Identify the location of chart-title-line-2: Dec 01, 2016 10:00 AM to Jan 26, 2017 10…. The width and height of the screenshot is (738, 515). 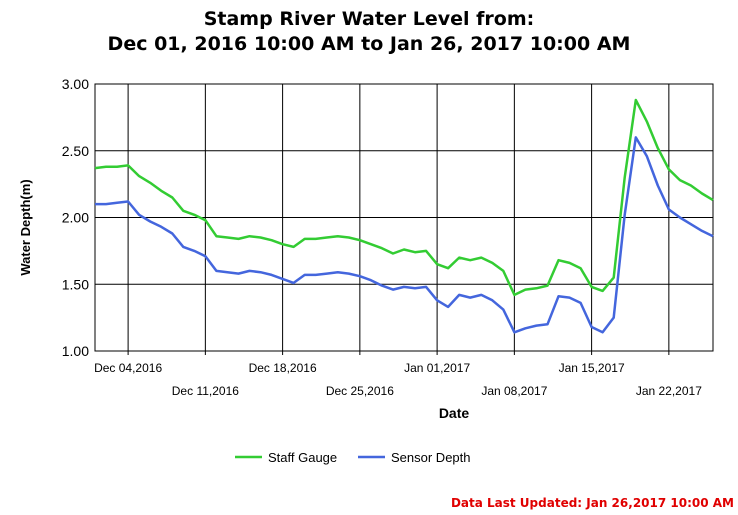
(369, 44).